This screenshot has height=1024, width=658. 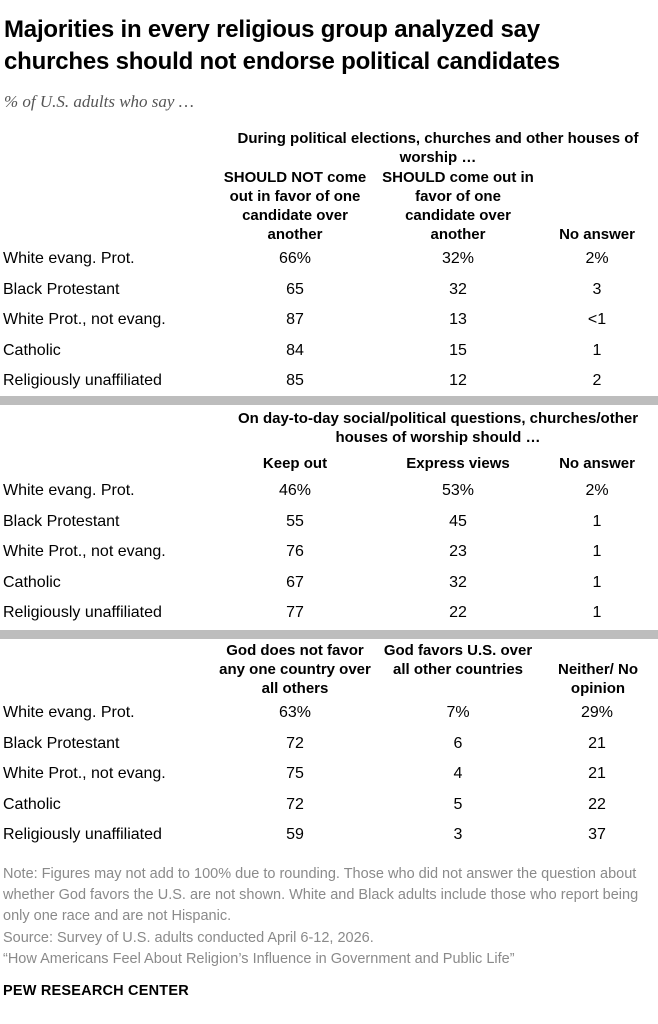 What do you see at coordinates (295, 380) in the screenshot?
I see `table-cell: 85` at bounding box center [295, 380].